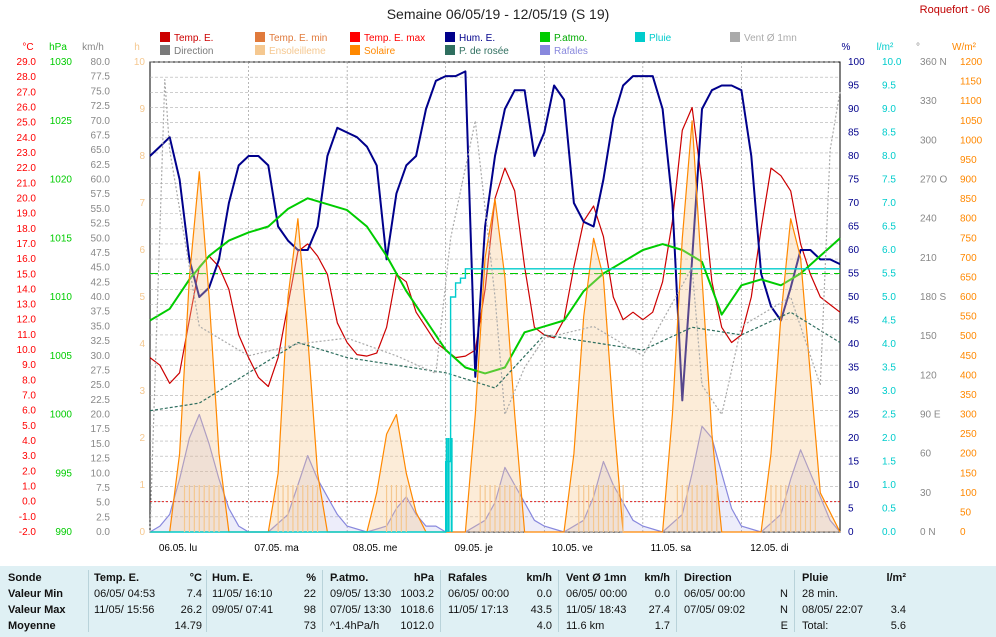 The width and height of the screenshot is (996, 637). What do you see at coordinates (479, 594) in the screenshot?
I see `rafales-min-date: 06/05/ 00:00` at bounding box center [479, 594].